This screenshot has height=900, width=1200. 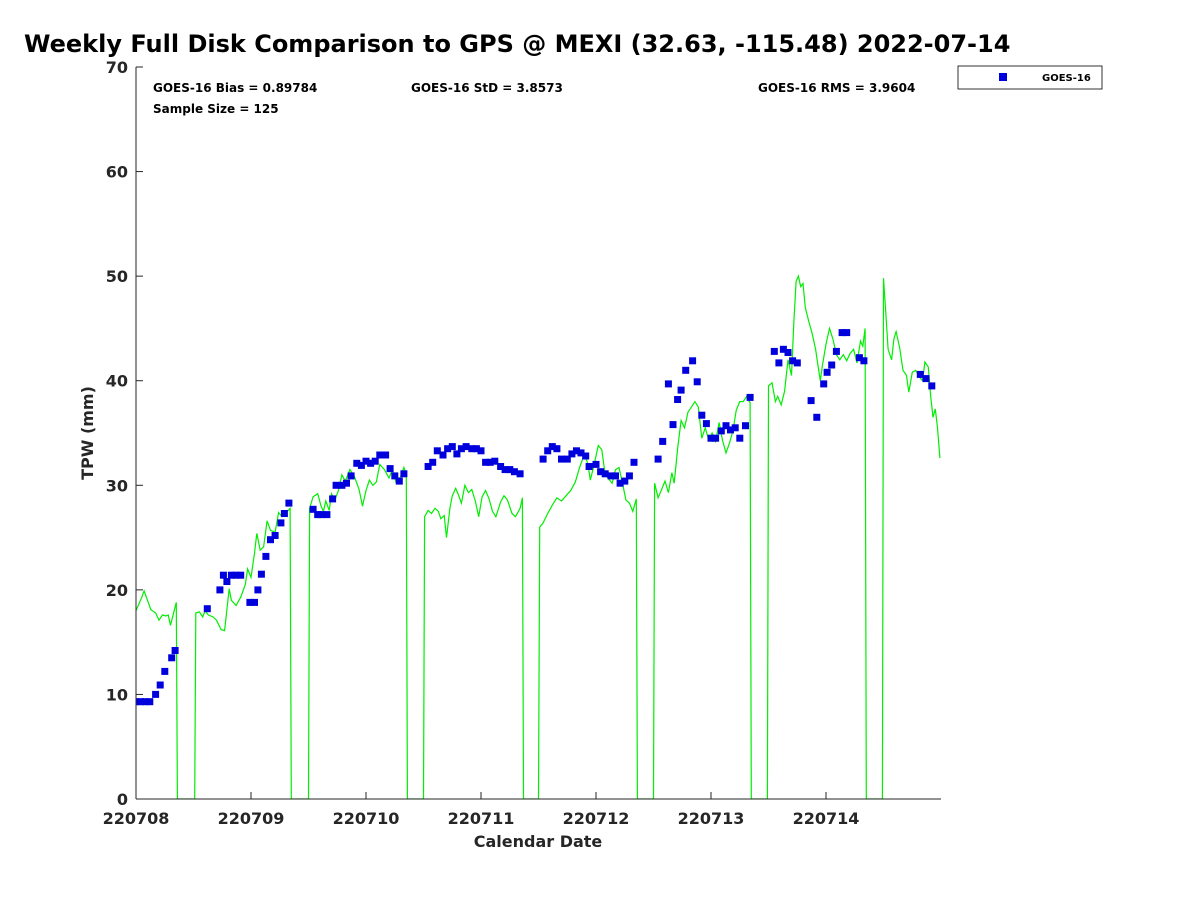 What do you see at coordinates (117, 590) in the screenshot?
I see `y-tick-label: 20` at bounding box center [117, 590].